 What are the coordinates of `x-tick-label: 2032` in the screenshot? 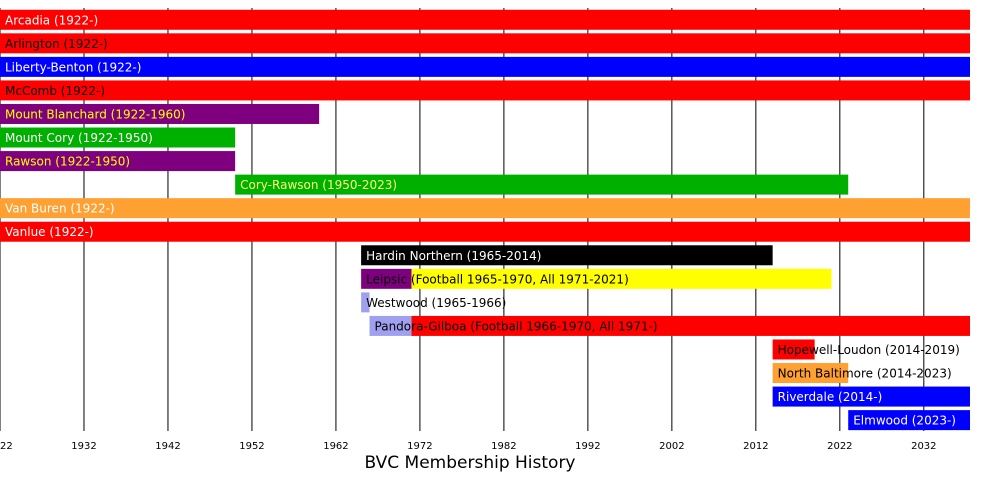 It's located at (923, 446).